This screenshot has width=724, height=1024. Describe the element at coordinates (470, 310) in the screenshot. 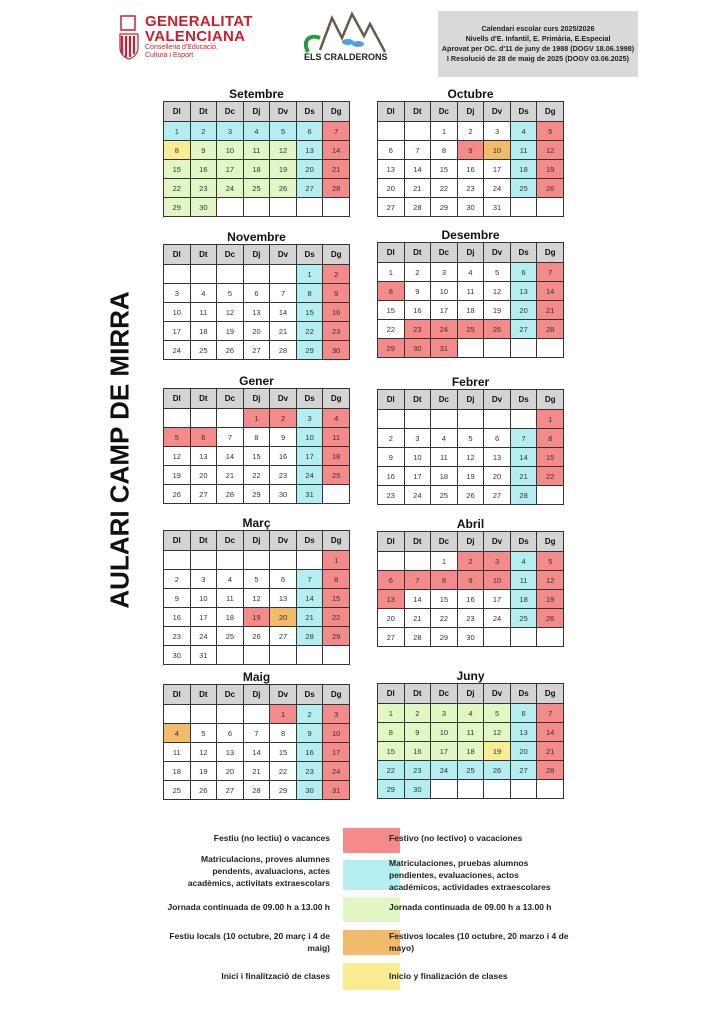

I see `week-row: 15 16 17 18 19 20 21` at that location.